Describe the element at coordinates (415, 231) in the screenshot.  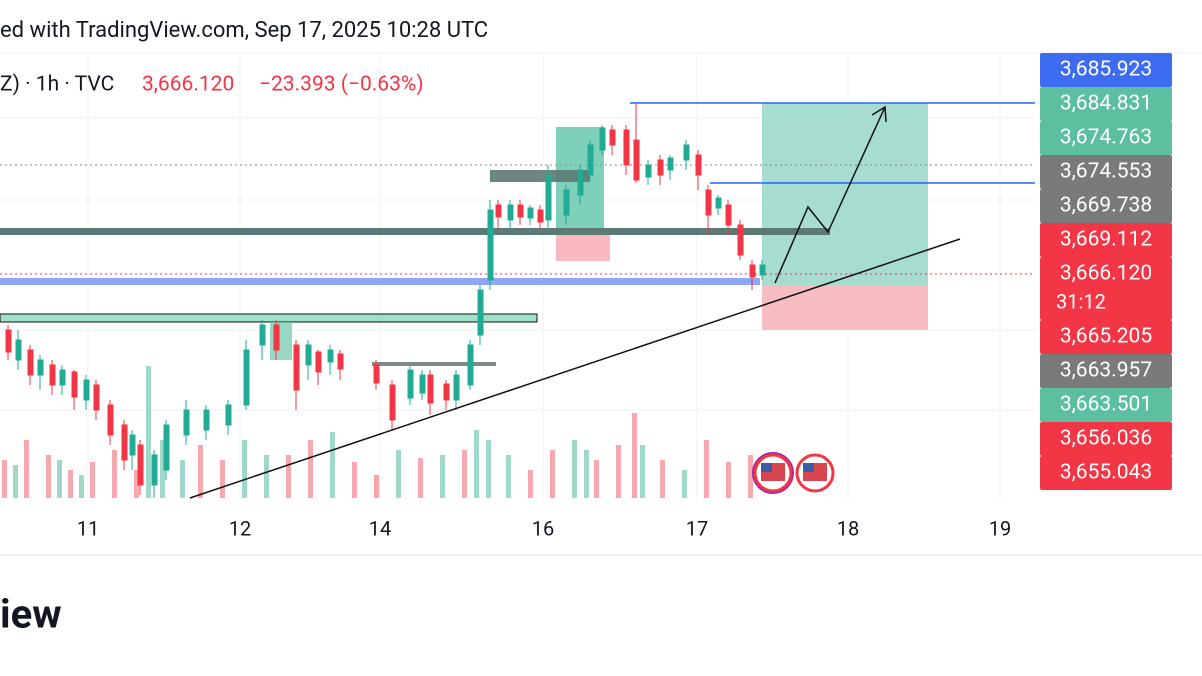
I see `resistance-band` at that location.